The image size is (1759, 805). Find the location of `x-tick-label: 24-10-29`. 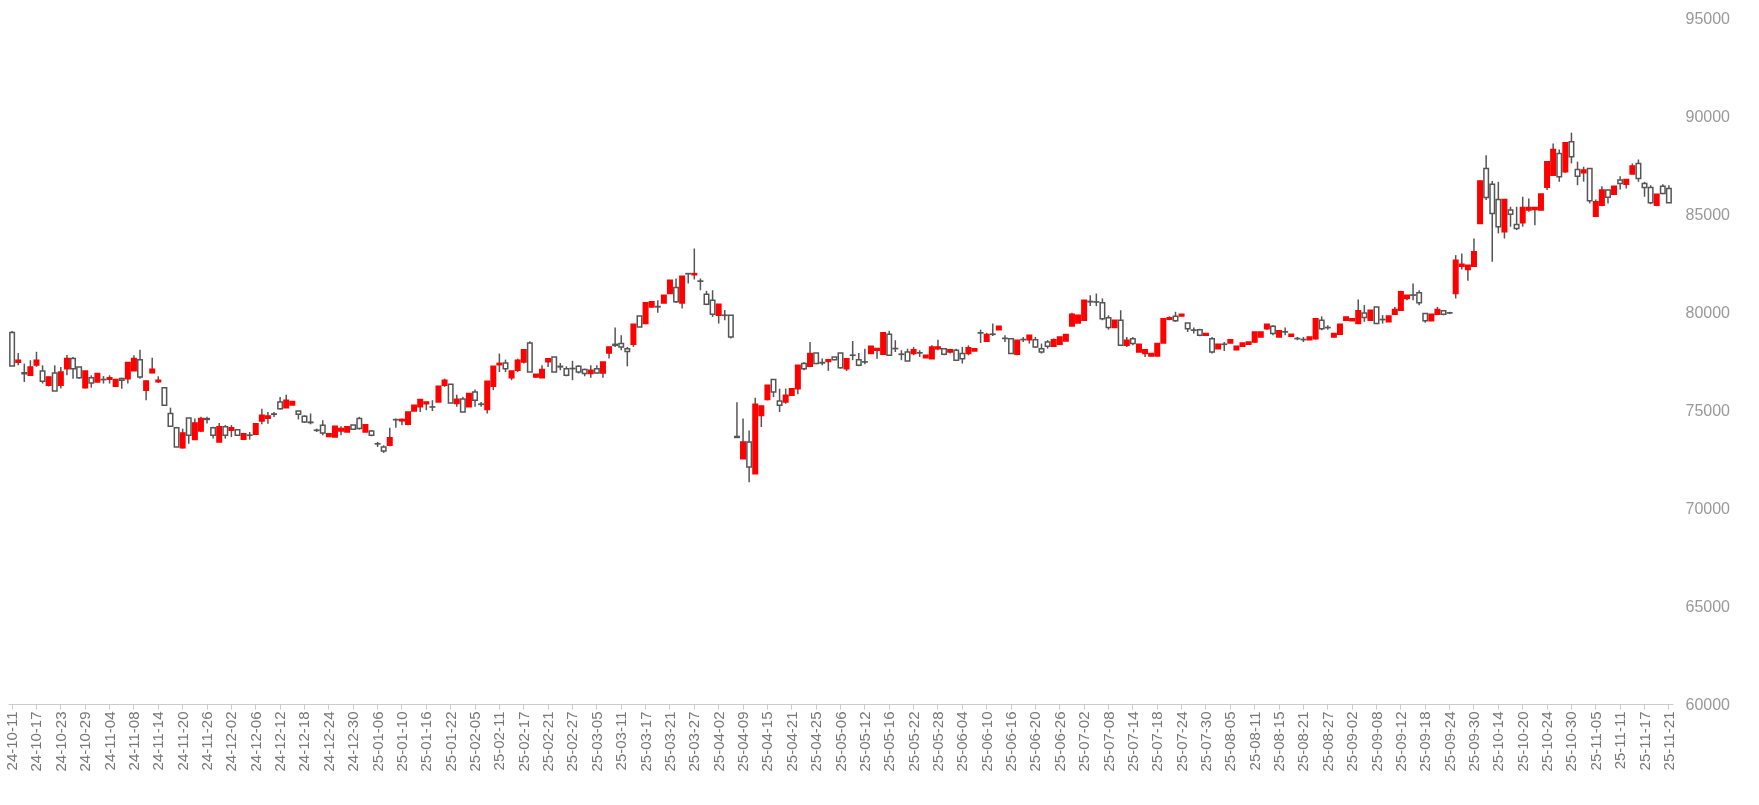

x-tick-label: 24-10-29 is located at coordinates (85, 741).